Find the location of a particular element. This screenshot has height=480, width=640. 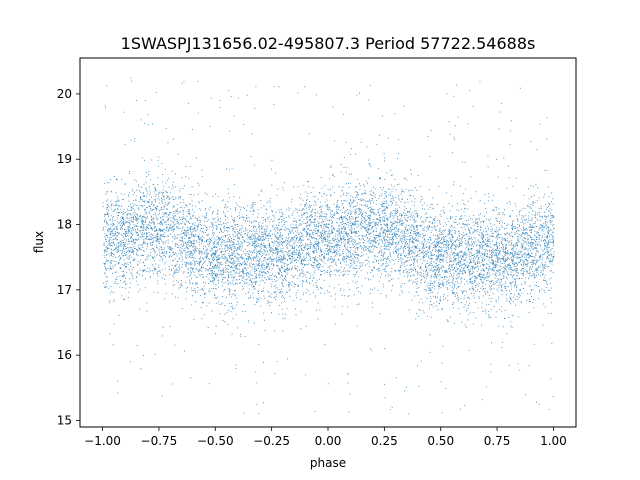

x-tick-label: 0.25 is located at coordinates (384, 441).